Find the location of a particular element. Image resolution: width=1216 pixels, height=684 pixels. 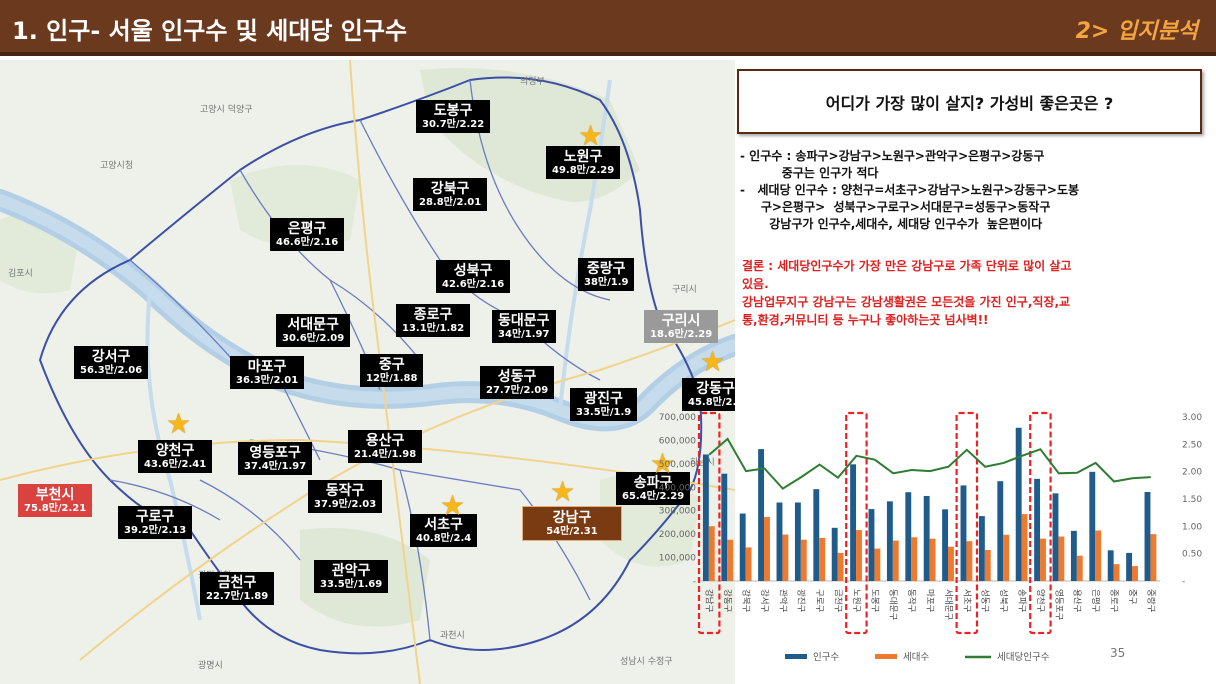

page-number: 35 is located at coordinates (1118, 653).